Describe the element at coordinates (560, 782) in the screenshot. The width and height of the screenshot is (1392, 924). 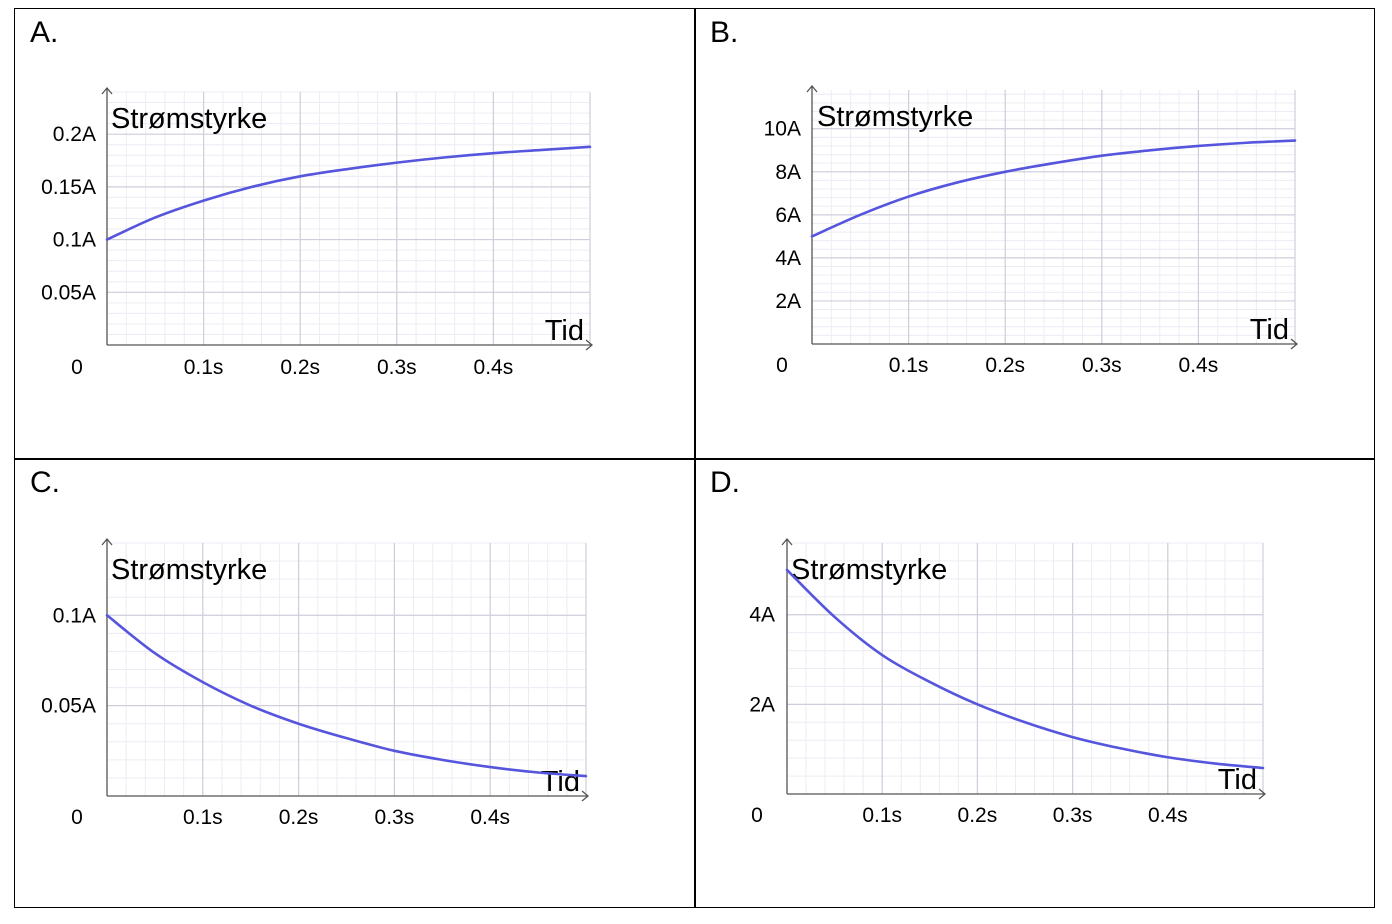
I see `chart-c-x-axis-title: Tid` at that location.